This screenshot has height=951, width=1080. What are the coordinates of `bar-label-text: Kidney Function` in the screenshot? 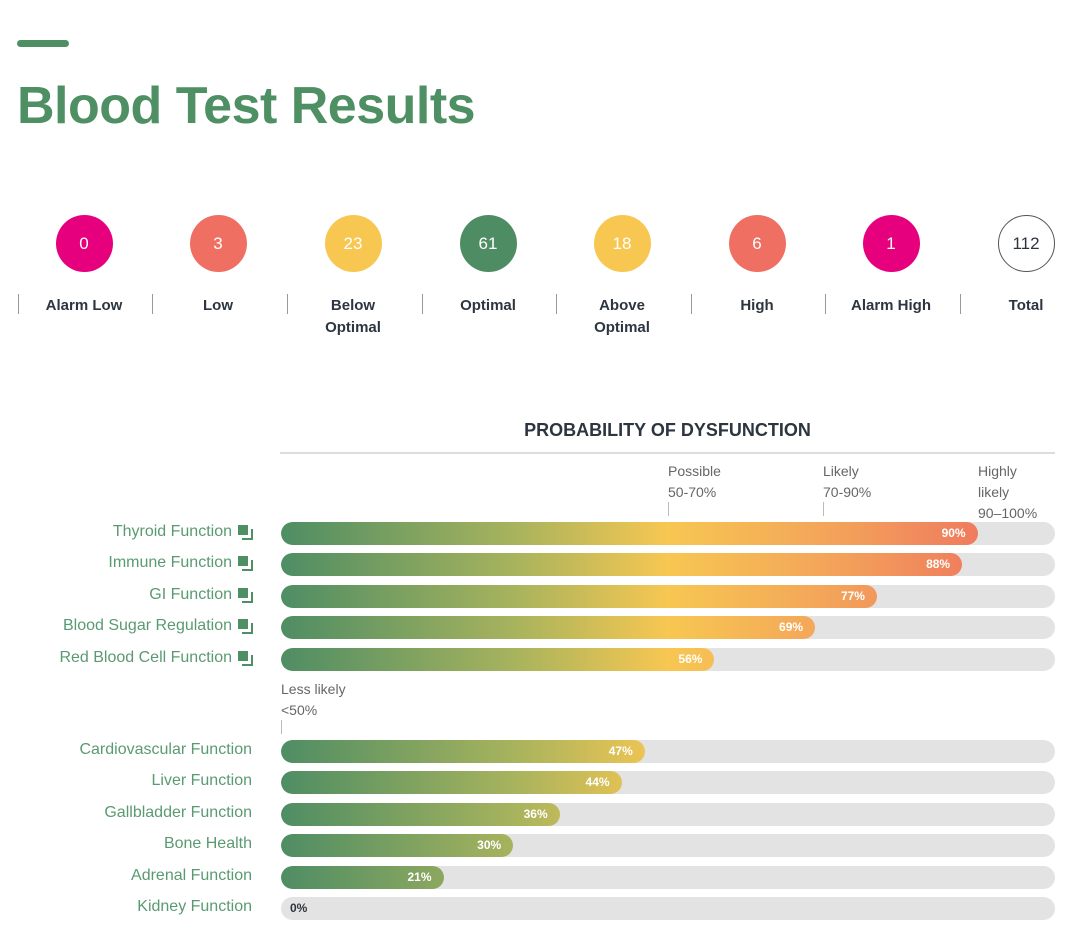 It's located at (194, 906).